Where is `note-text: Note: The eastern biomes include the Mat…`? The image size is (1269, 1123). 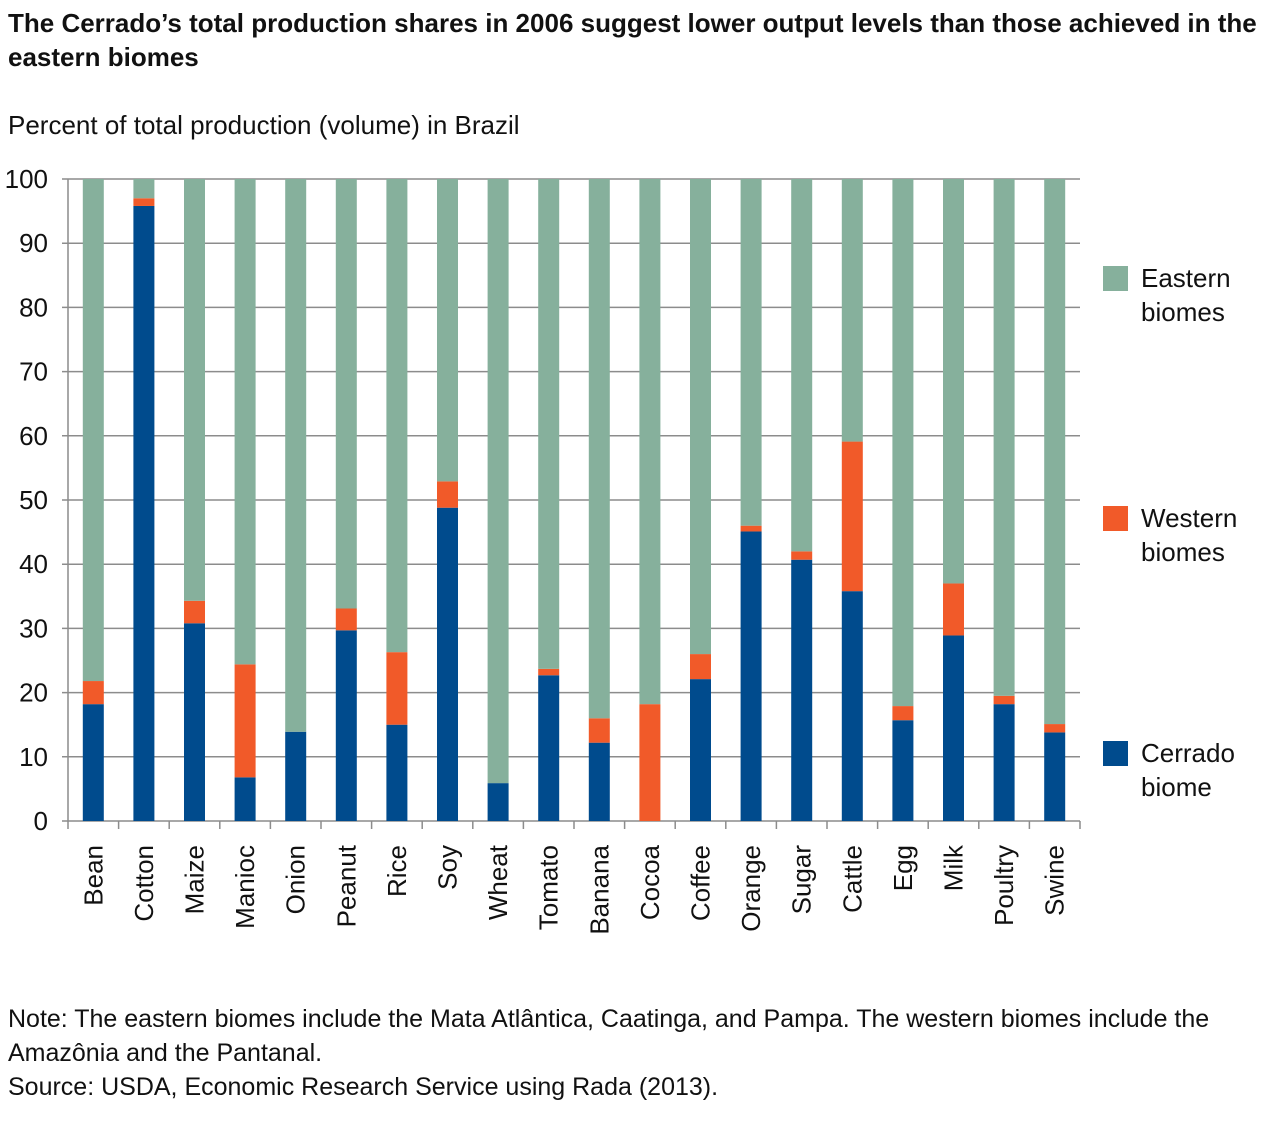 note-text: Note: The eastern biomes include the Mat… is located at coordinates (609, 1036).